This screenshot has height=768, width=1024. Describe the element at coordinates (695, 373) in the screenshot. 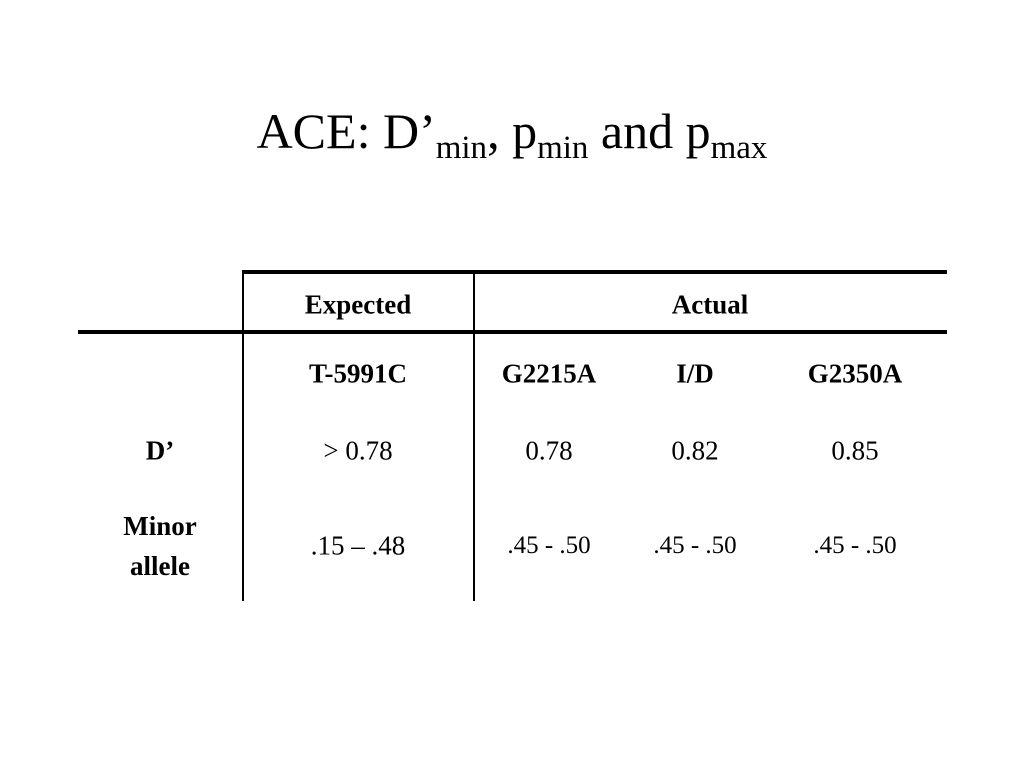

I see `subheader-cell: I/D` at that location.